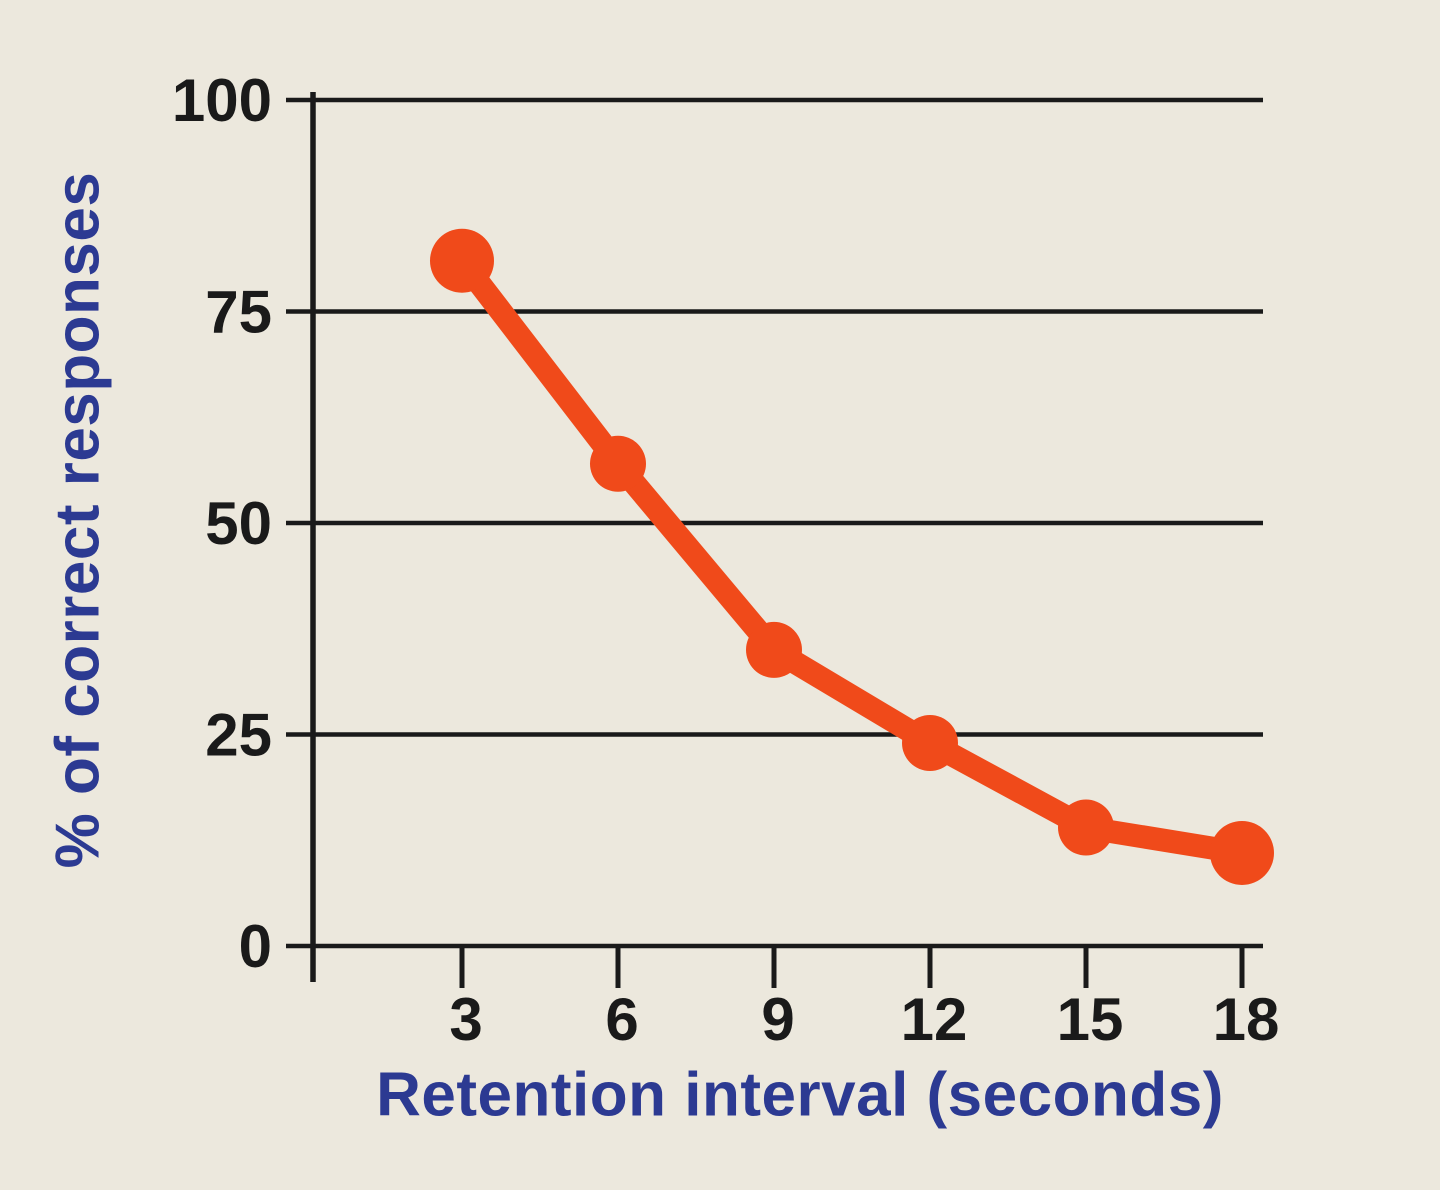 The height and width of the screenshot is (1190, 1440). I want to click on y-axis-label: % of correct responses, so click(78, 520).